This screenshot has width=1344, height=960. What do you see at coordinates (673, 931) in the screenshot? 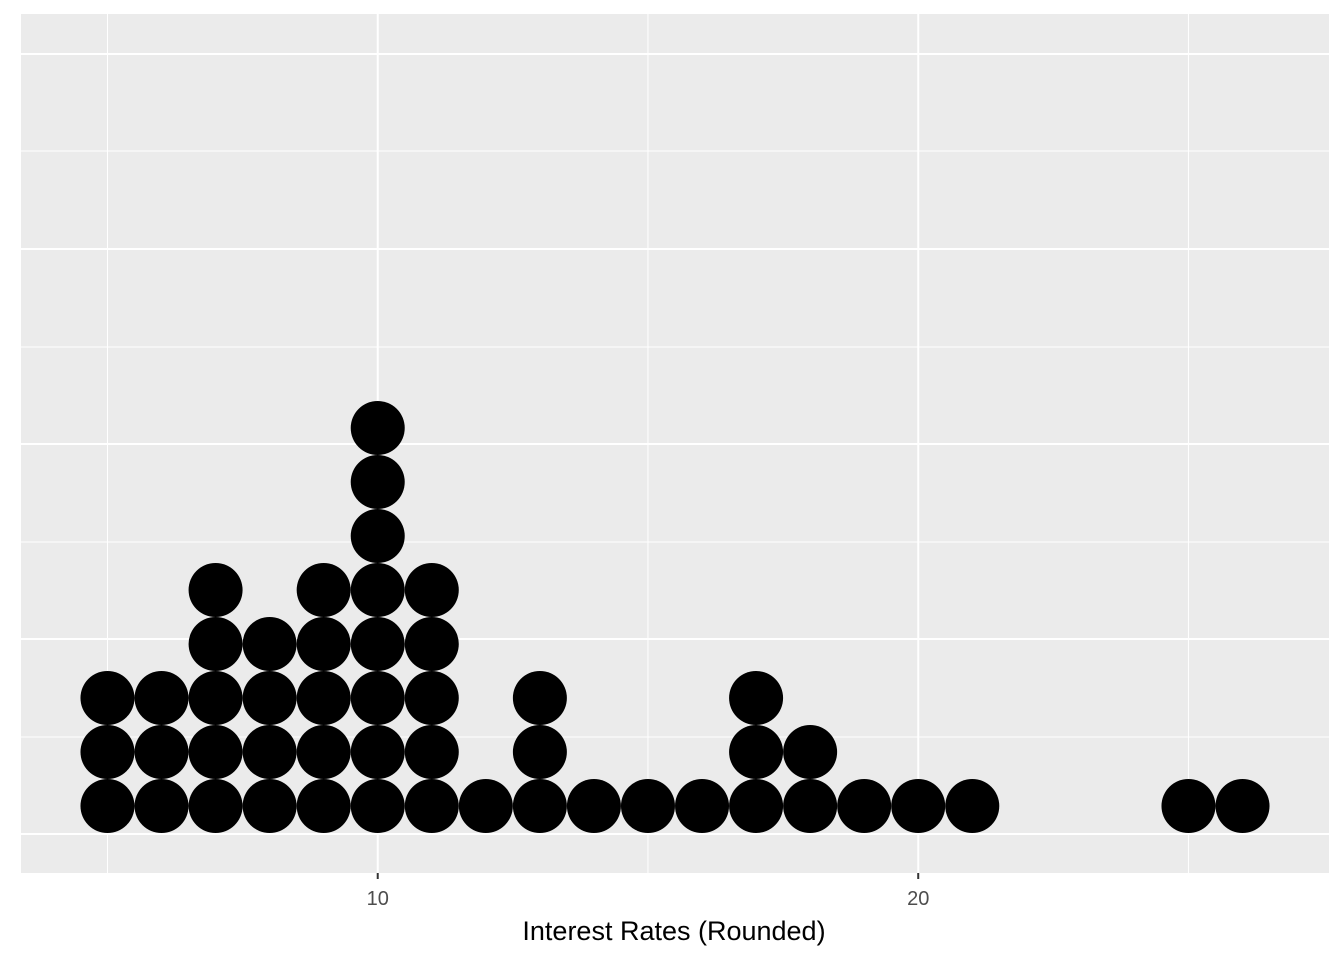
I see `x-axis-title: Interest Rates (Rounded)` at bounding box center [673, 931].